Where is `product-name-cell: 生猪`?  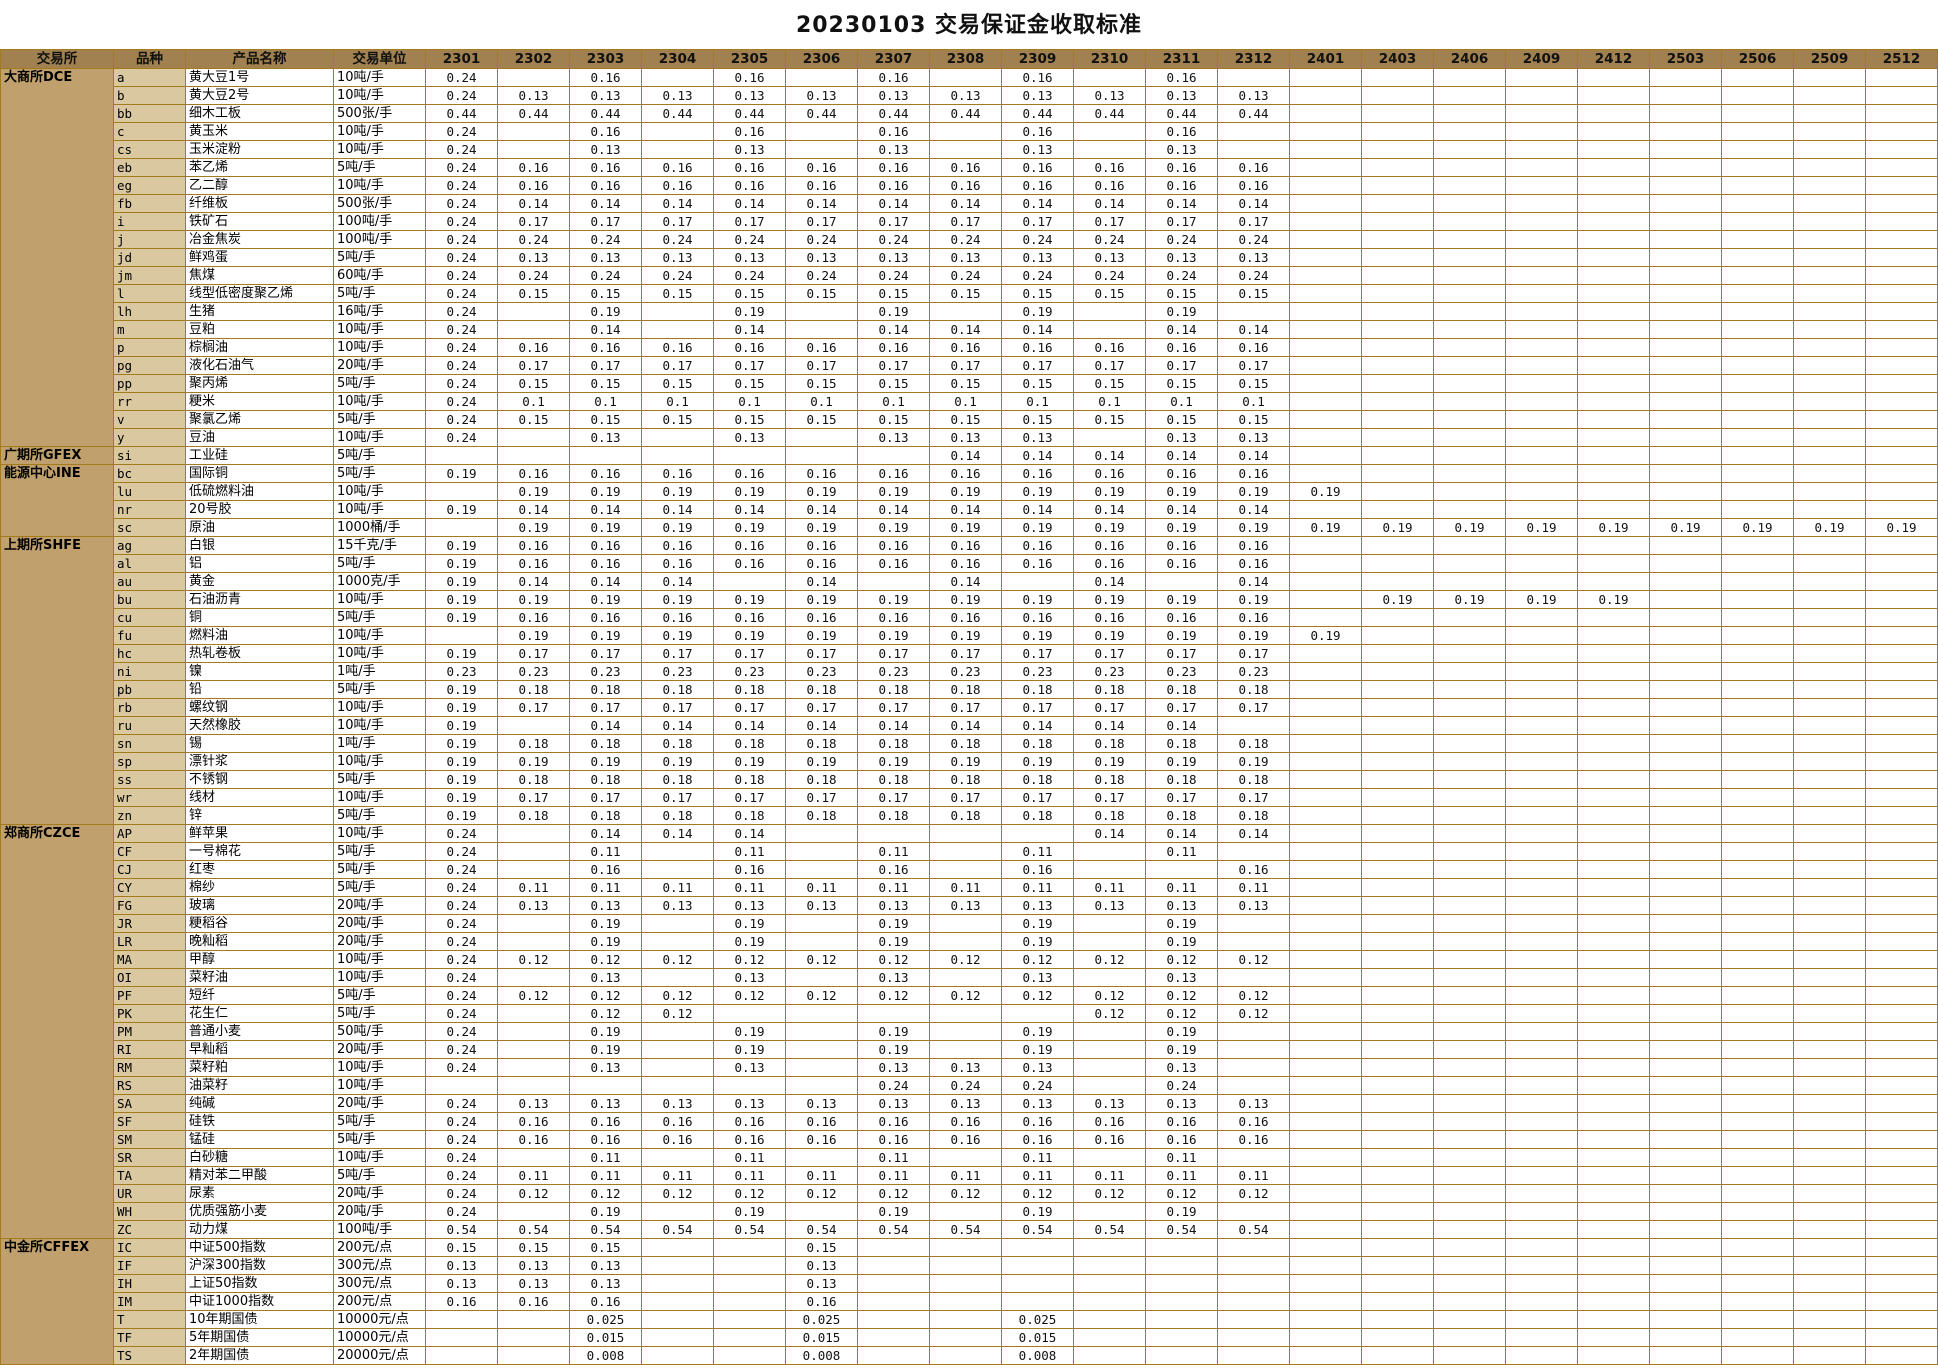 product-name-cell: 生猪 is located at coordinates (259, 311).